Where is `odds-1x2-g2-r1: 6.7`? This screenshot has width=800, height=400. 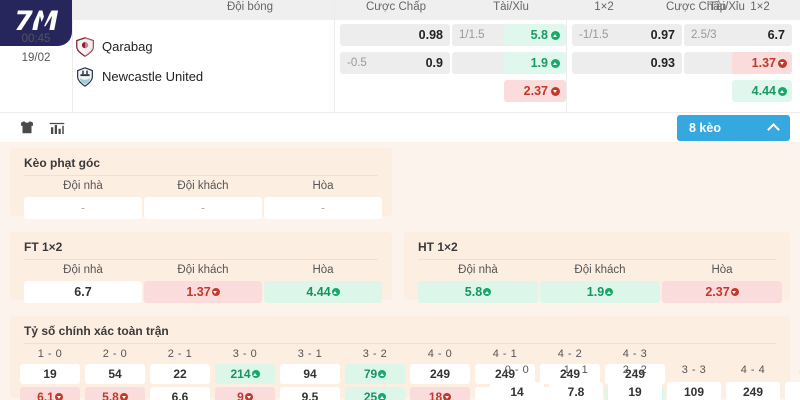
odds-1x2-g2-r1: 6.7 is located at coordinates (762, 35).